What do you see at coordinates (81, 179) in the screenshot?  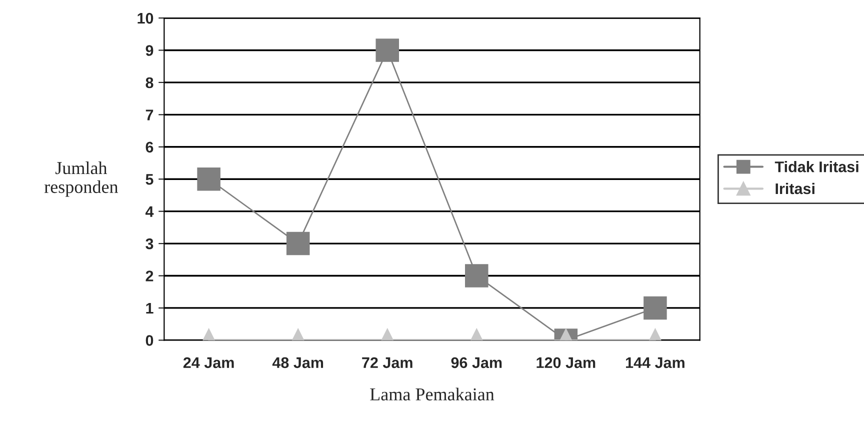 I see `y-axis-title: Jumlah responden` at bounding box center [81, 179].